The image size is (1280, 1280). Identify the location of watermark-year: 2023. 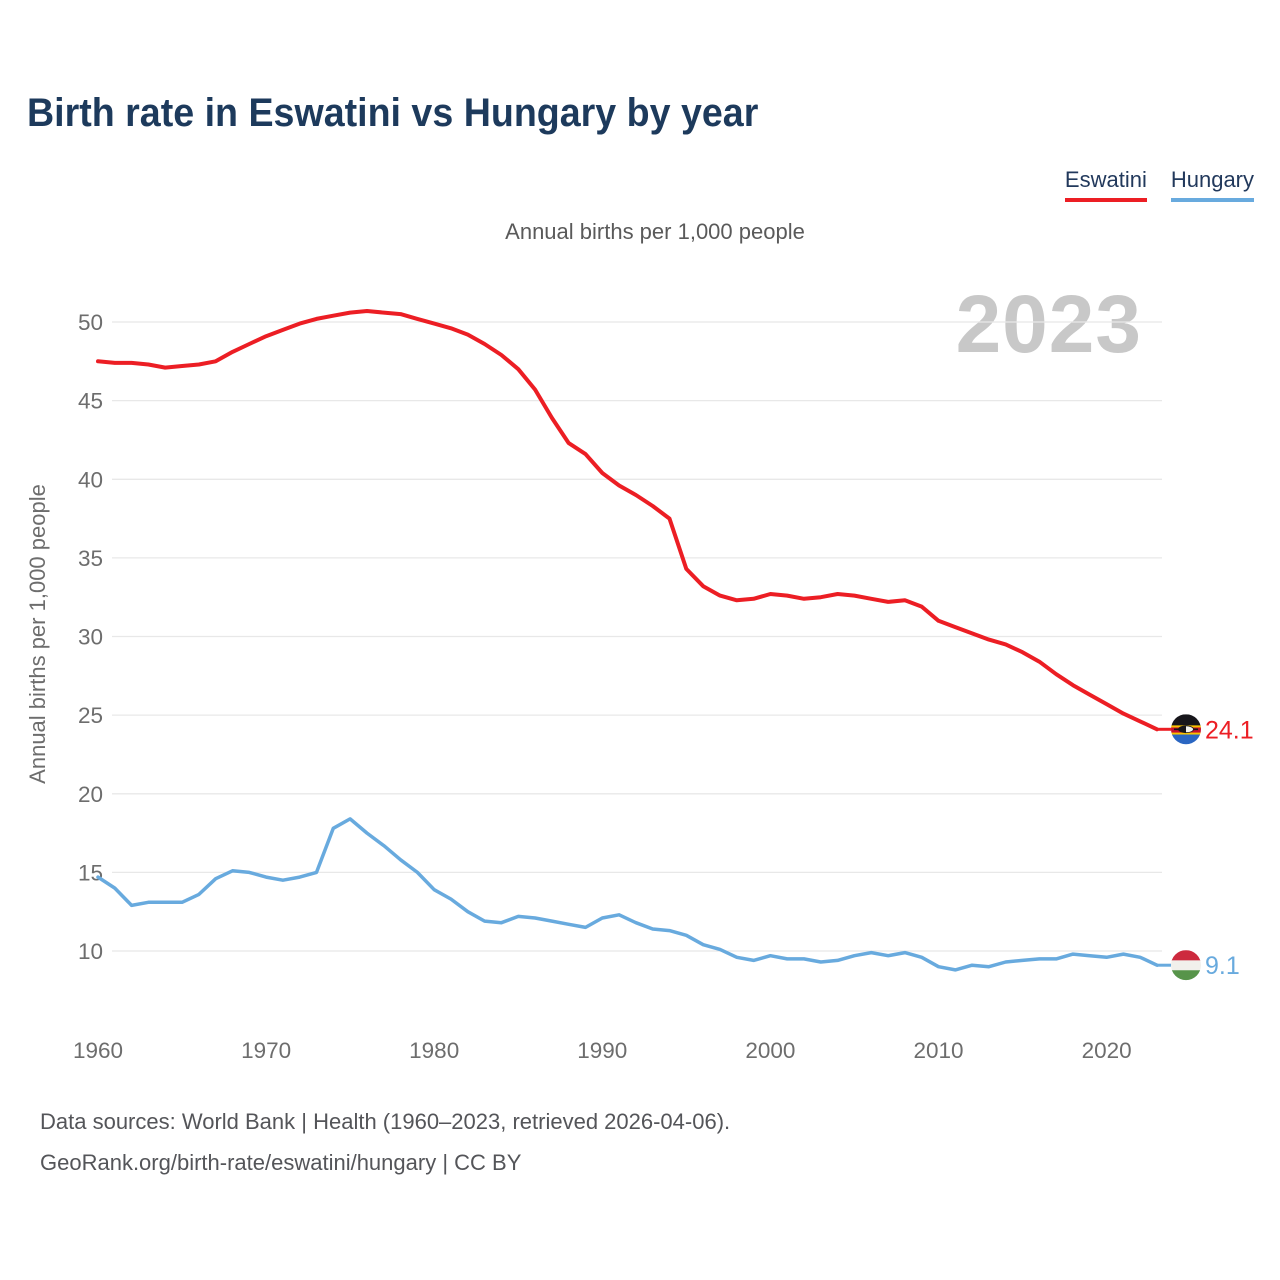
(1048, 324).